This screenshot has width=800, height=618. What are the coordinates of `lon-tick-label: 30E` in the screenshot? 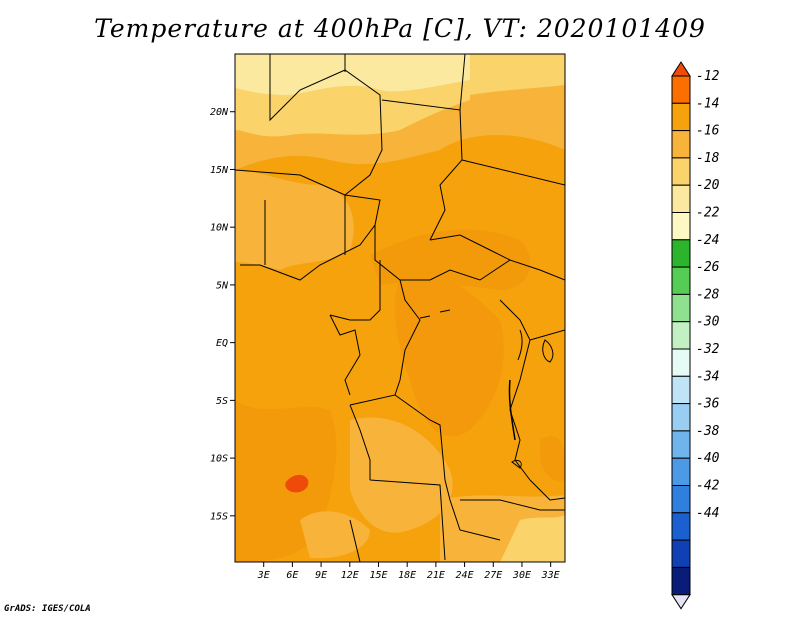 It's located at (521, 575).